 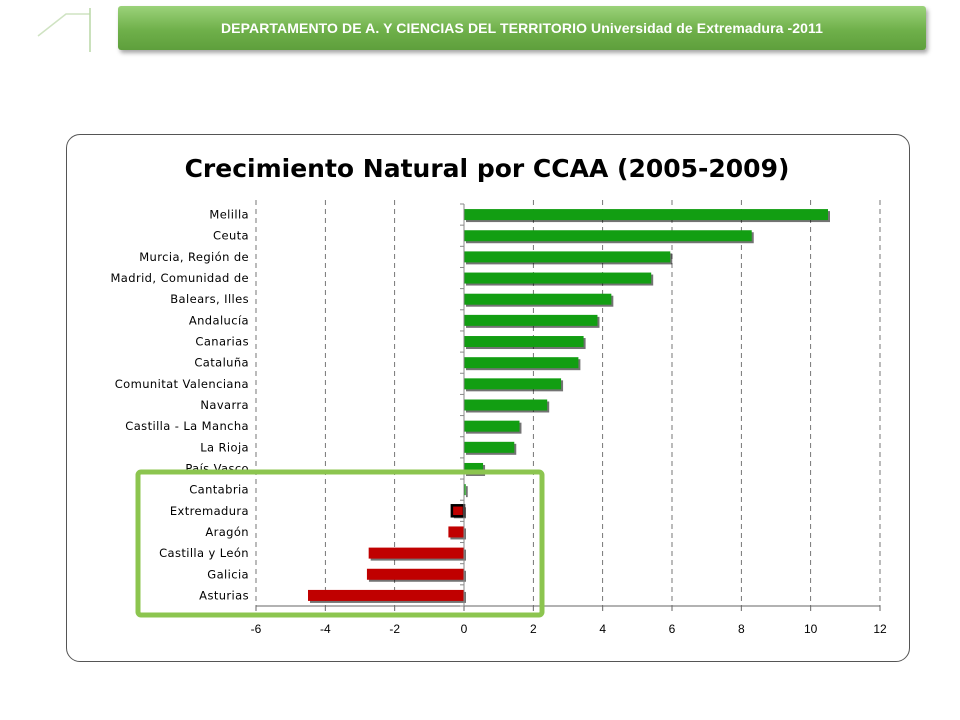 What do you see at coordinates (64, 30) in the screenshot?
I see `corner-decoration` at bounding box center [64, 30].